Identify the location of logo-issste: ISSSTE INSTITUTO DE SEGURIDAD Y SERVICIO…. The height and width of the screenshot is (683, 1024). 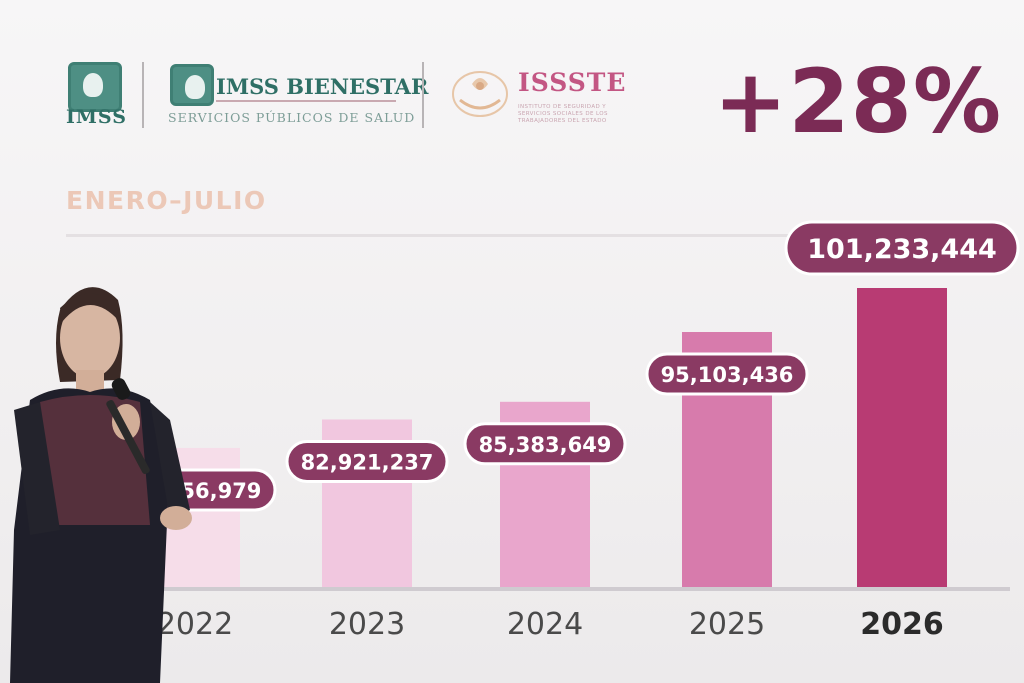
(550, 96).